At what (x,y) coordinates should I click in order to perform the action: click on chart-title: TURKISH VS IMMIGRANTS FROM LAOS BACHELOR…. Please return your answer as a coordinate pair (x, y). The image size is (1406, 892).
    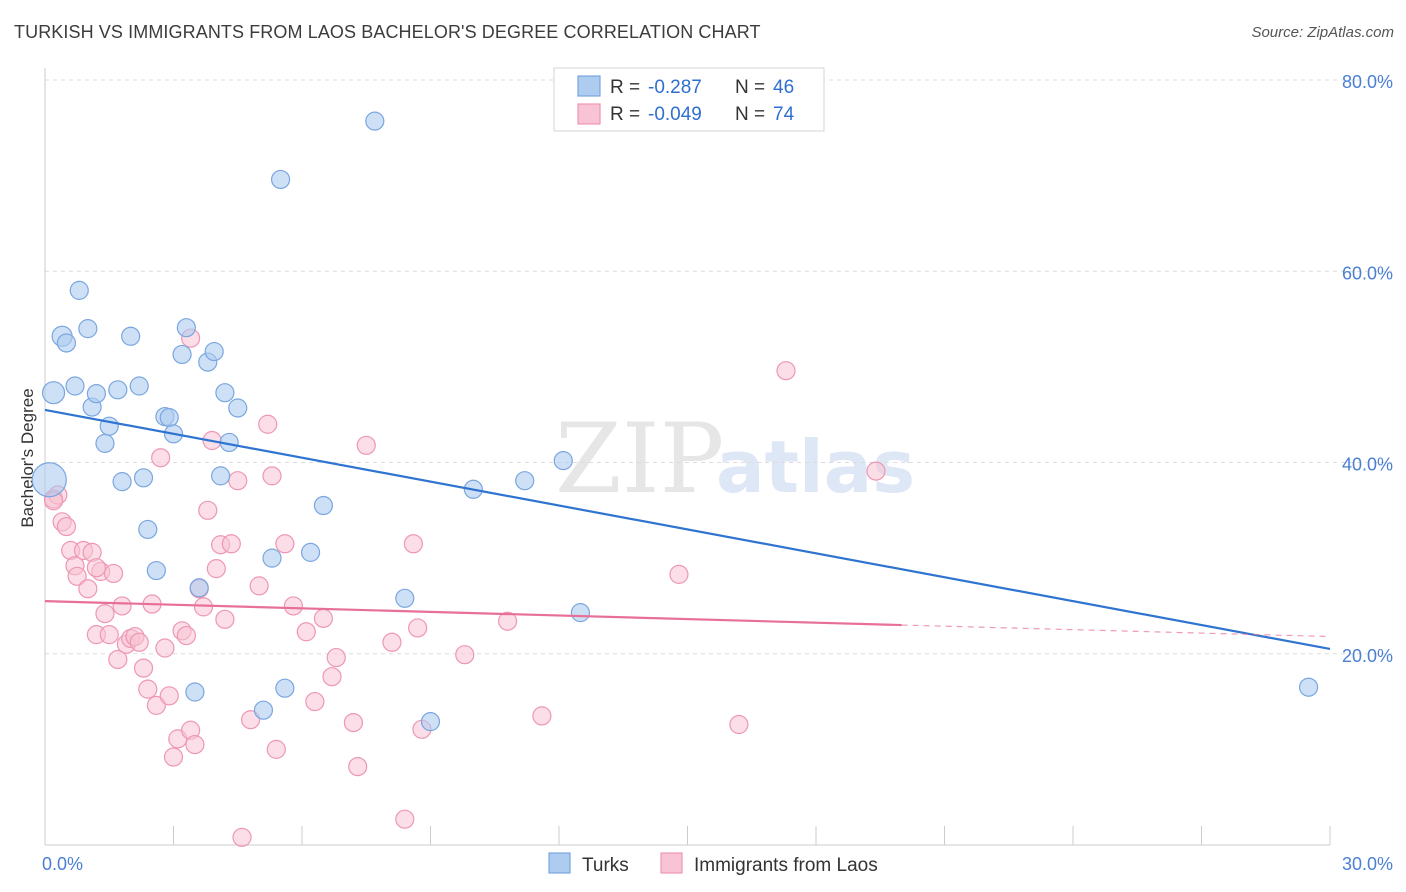
    Looking at the image, I should click on (387, 32).